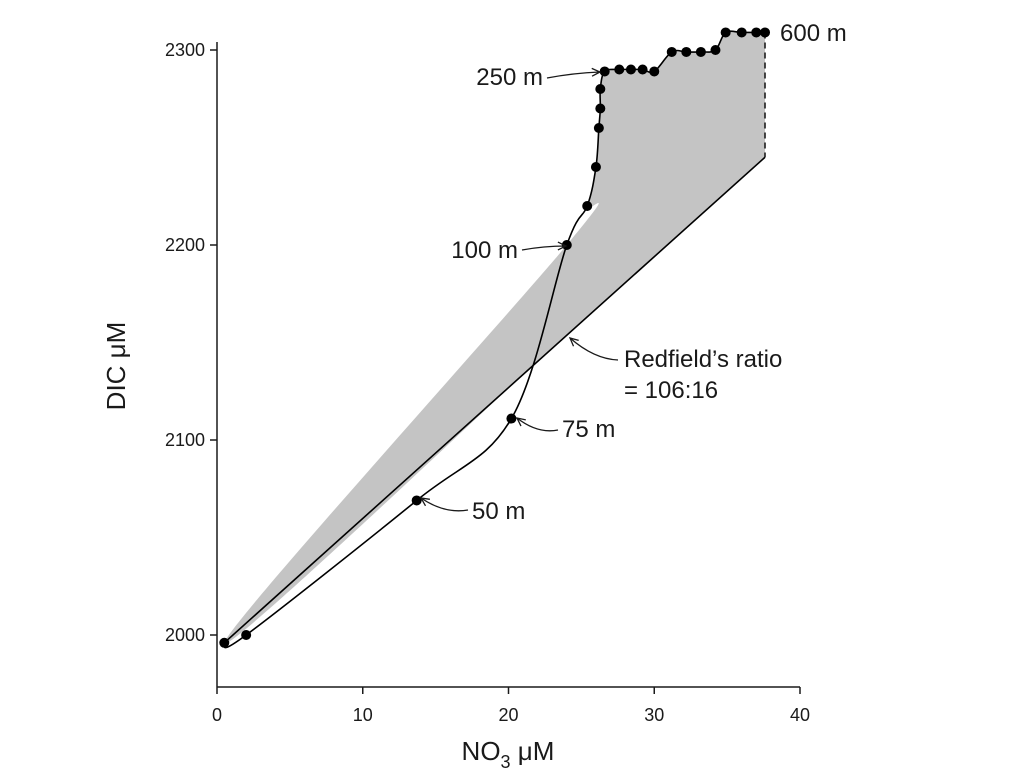  I want to click on x-tick-label: 0, so click(217, 715).